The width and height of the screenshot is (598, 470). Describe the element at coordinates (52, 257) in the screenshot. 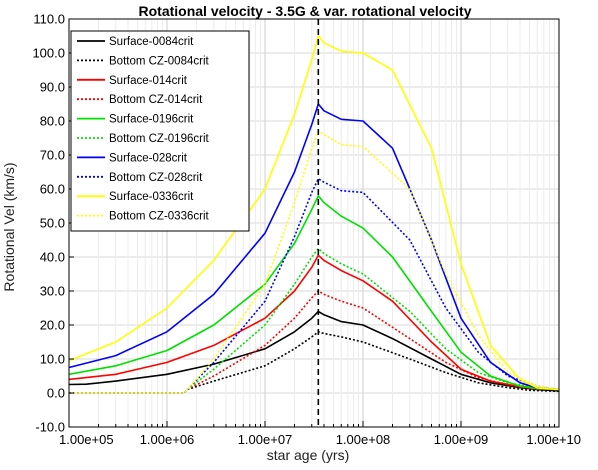

I see `y-tick-label: 40.0` at that location.